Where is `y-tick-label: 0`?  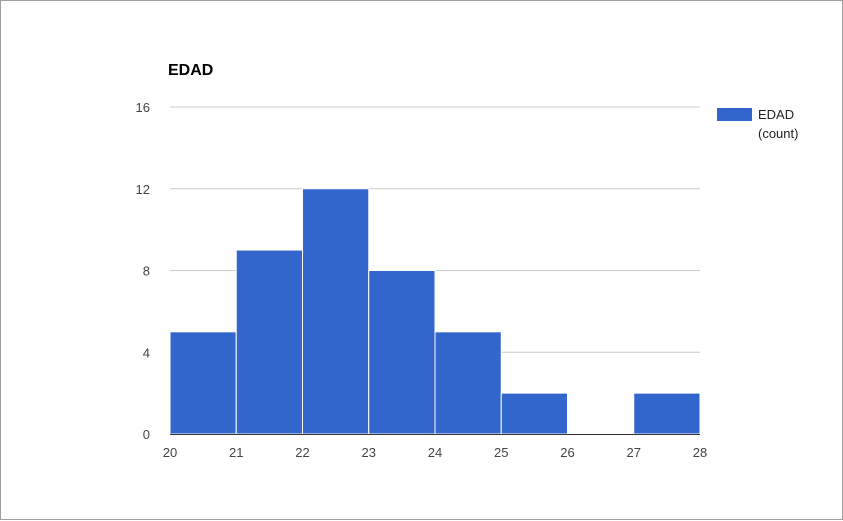
y-tick-label: 0 is located at coordinates (146, 434).